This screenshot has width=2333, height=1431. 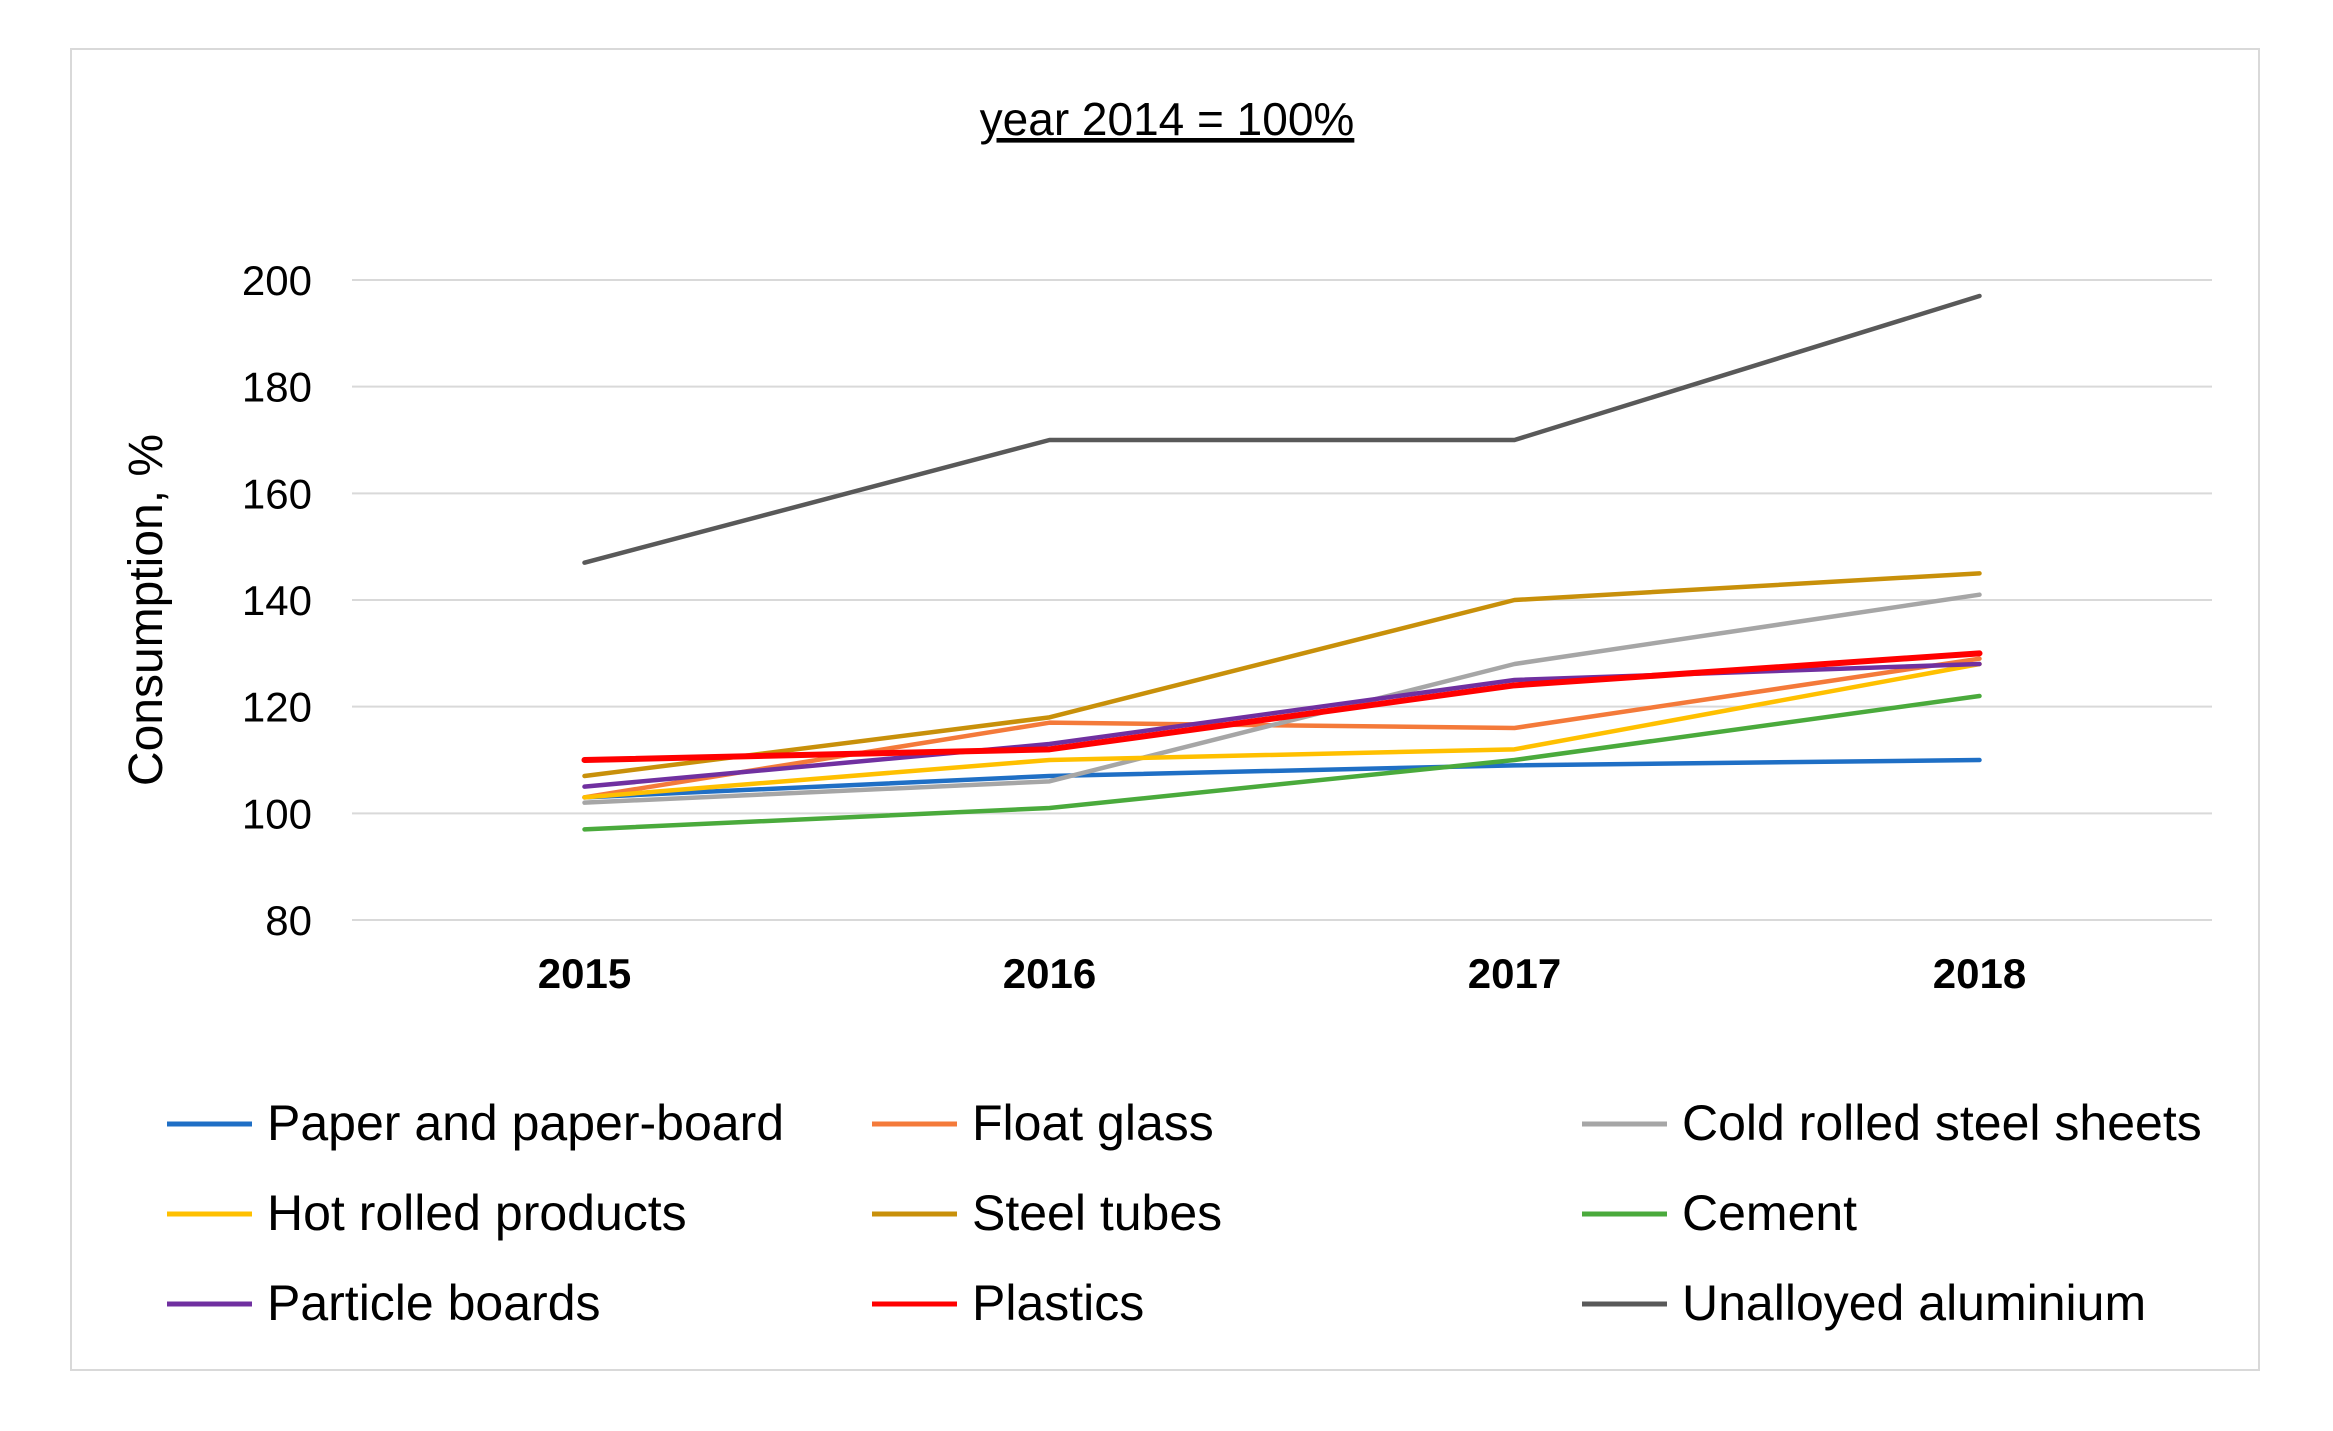 I want to click on legend-label: Unalloyed aluminium, so click(x=1914, y=1303).